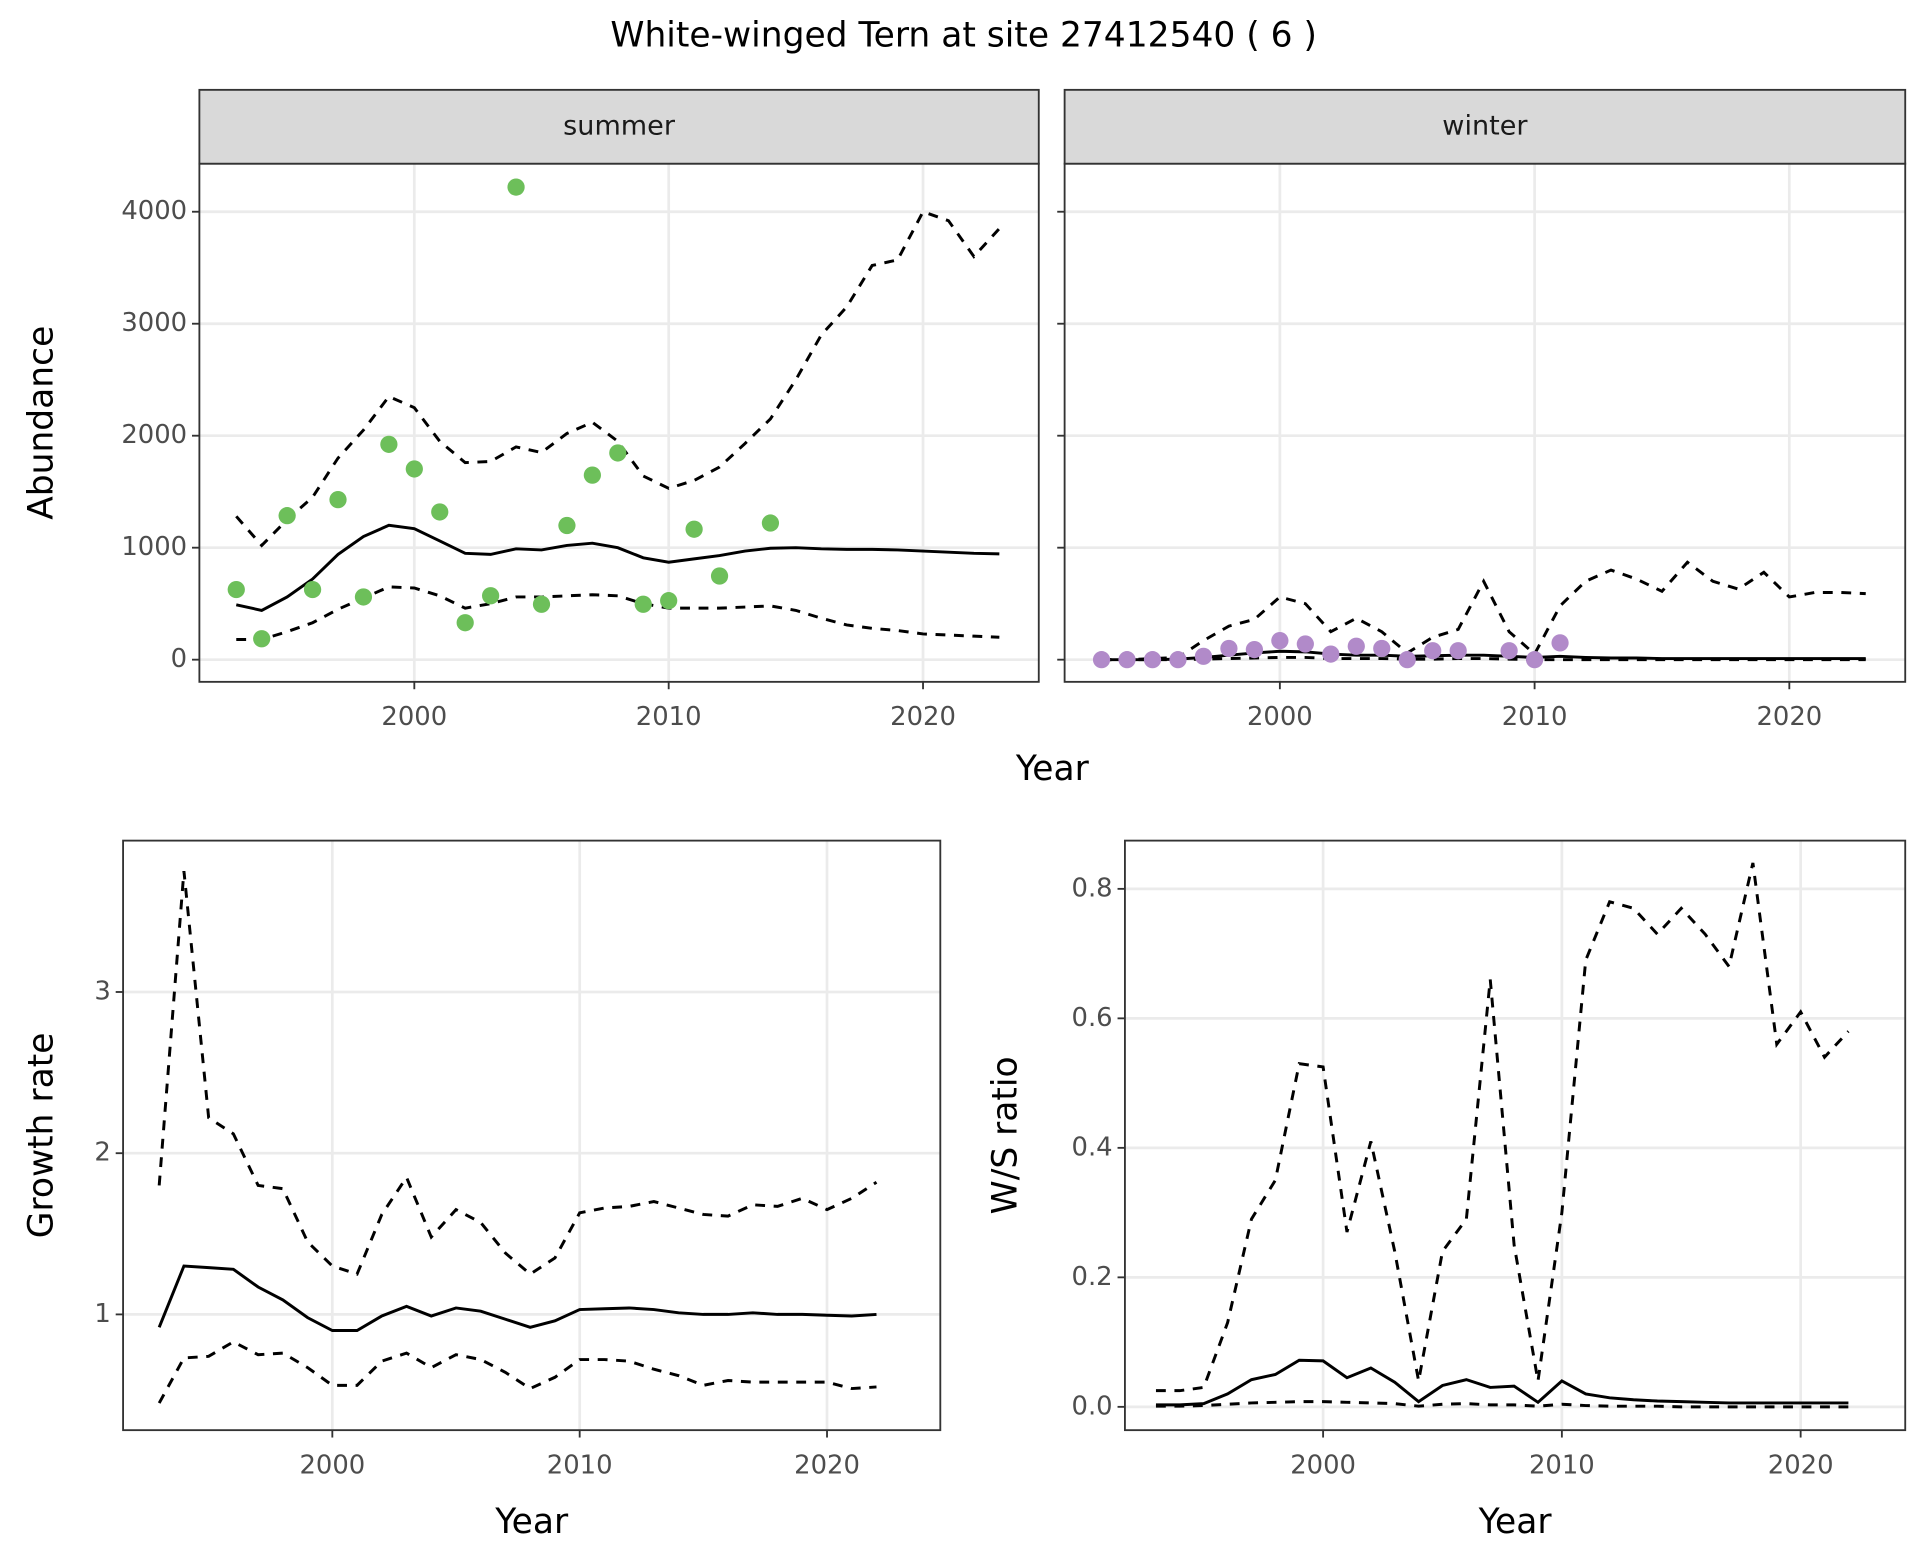  I want to click on y-tick-label: 2000, so click(154, 435).